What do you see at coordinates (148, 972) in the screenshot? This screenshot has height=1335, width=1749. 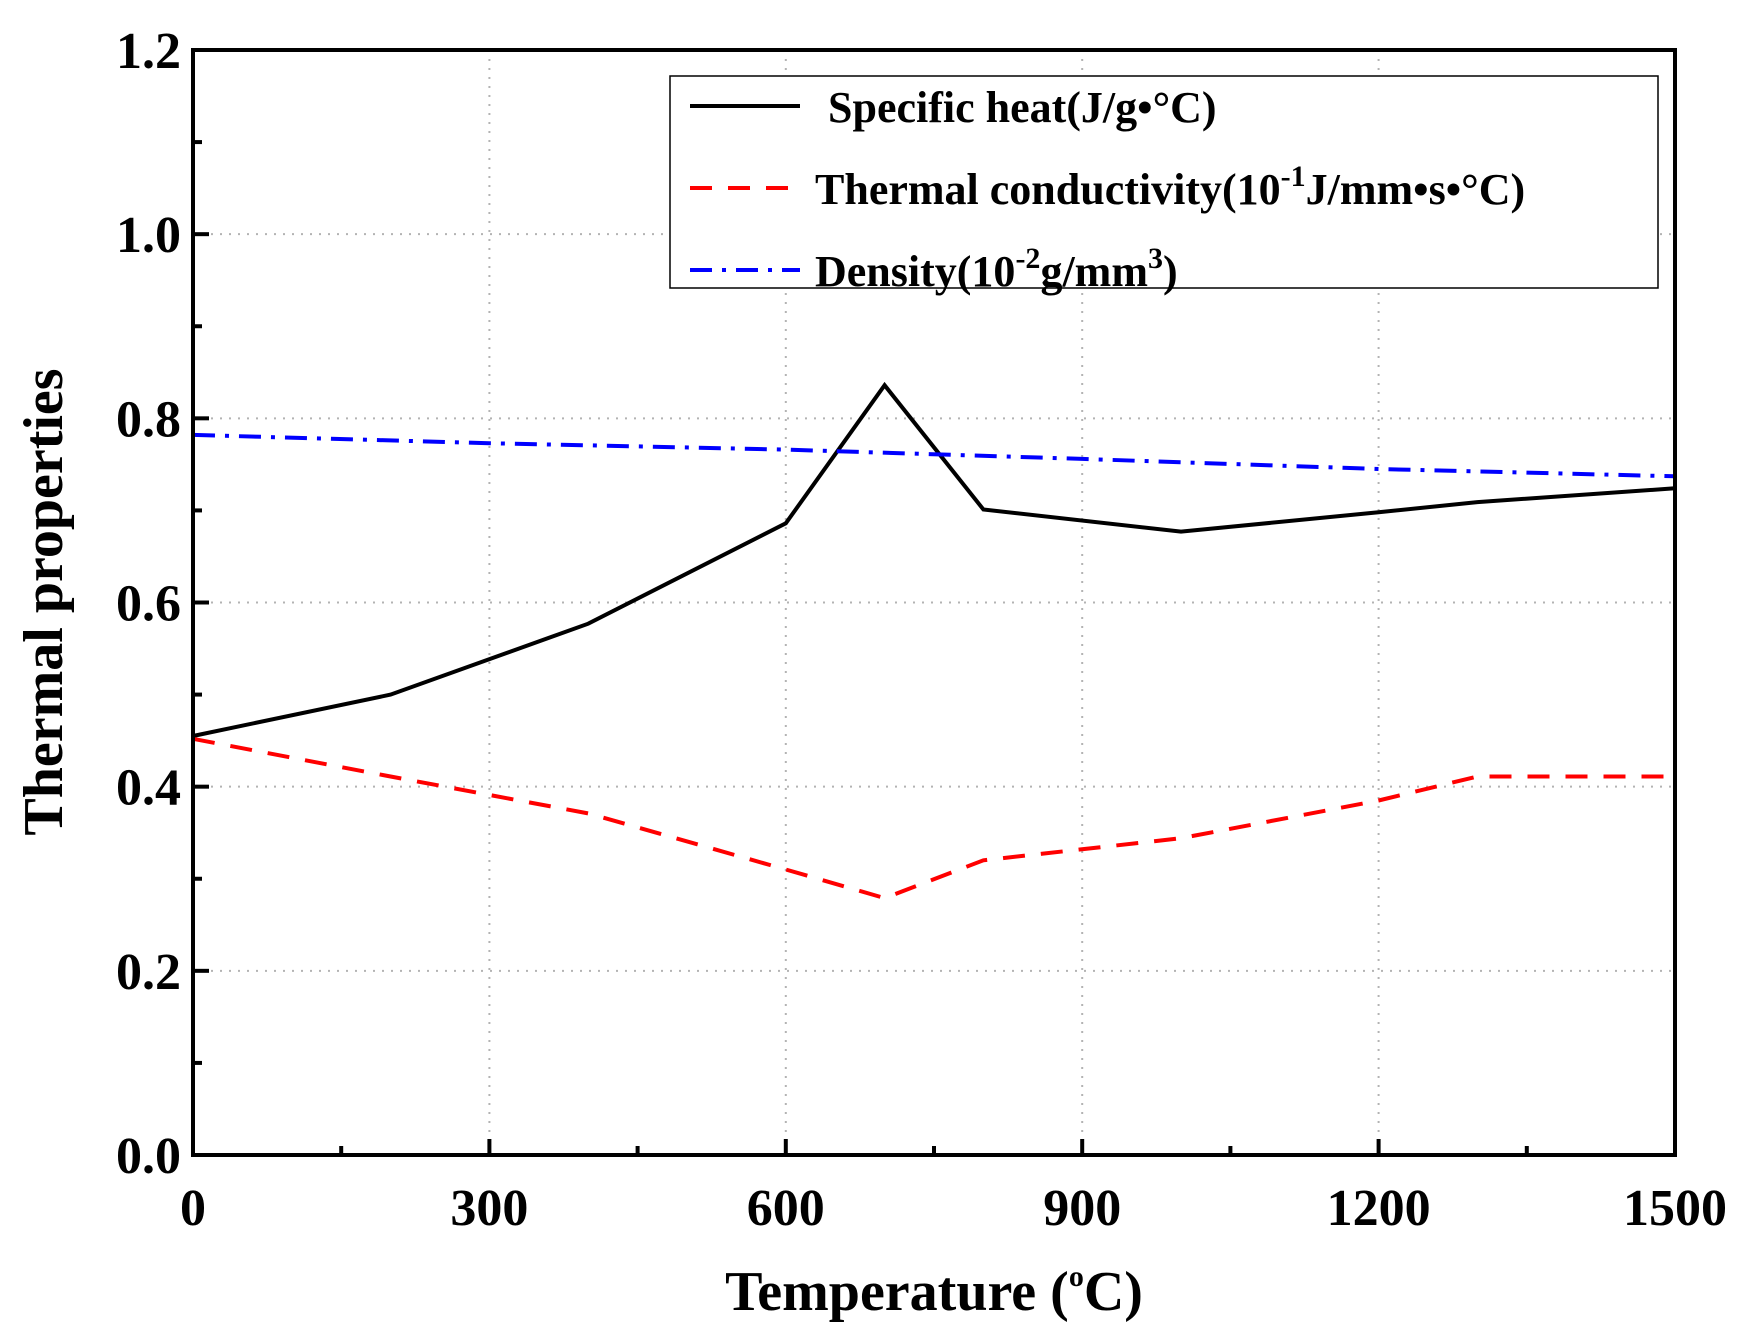 I see `y-tick-label: 0.2` at bounding box center [148, 972].